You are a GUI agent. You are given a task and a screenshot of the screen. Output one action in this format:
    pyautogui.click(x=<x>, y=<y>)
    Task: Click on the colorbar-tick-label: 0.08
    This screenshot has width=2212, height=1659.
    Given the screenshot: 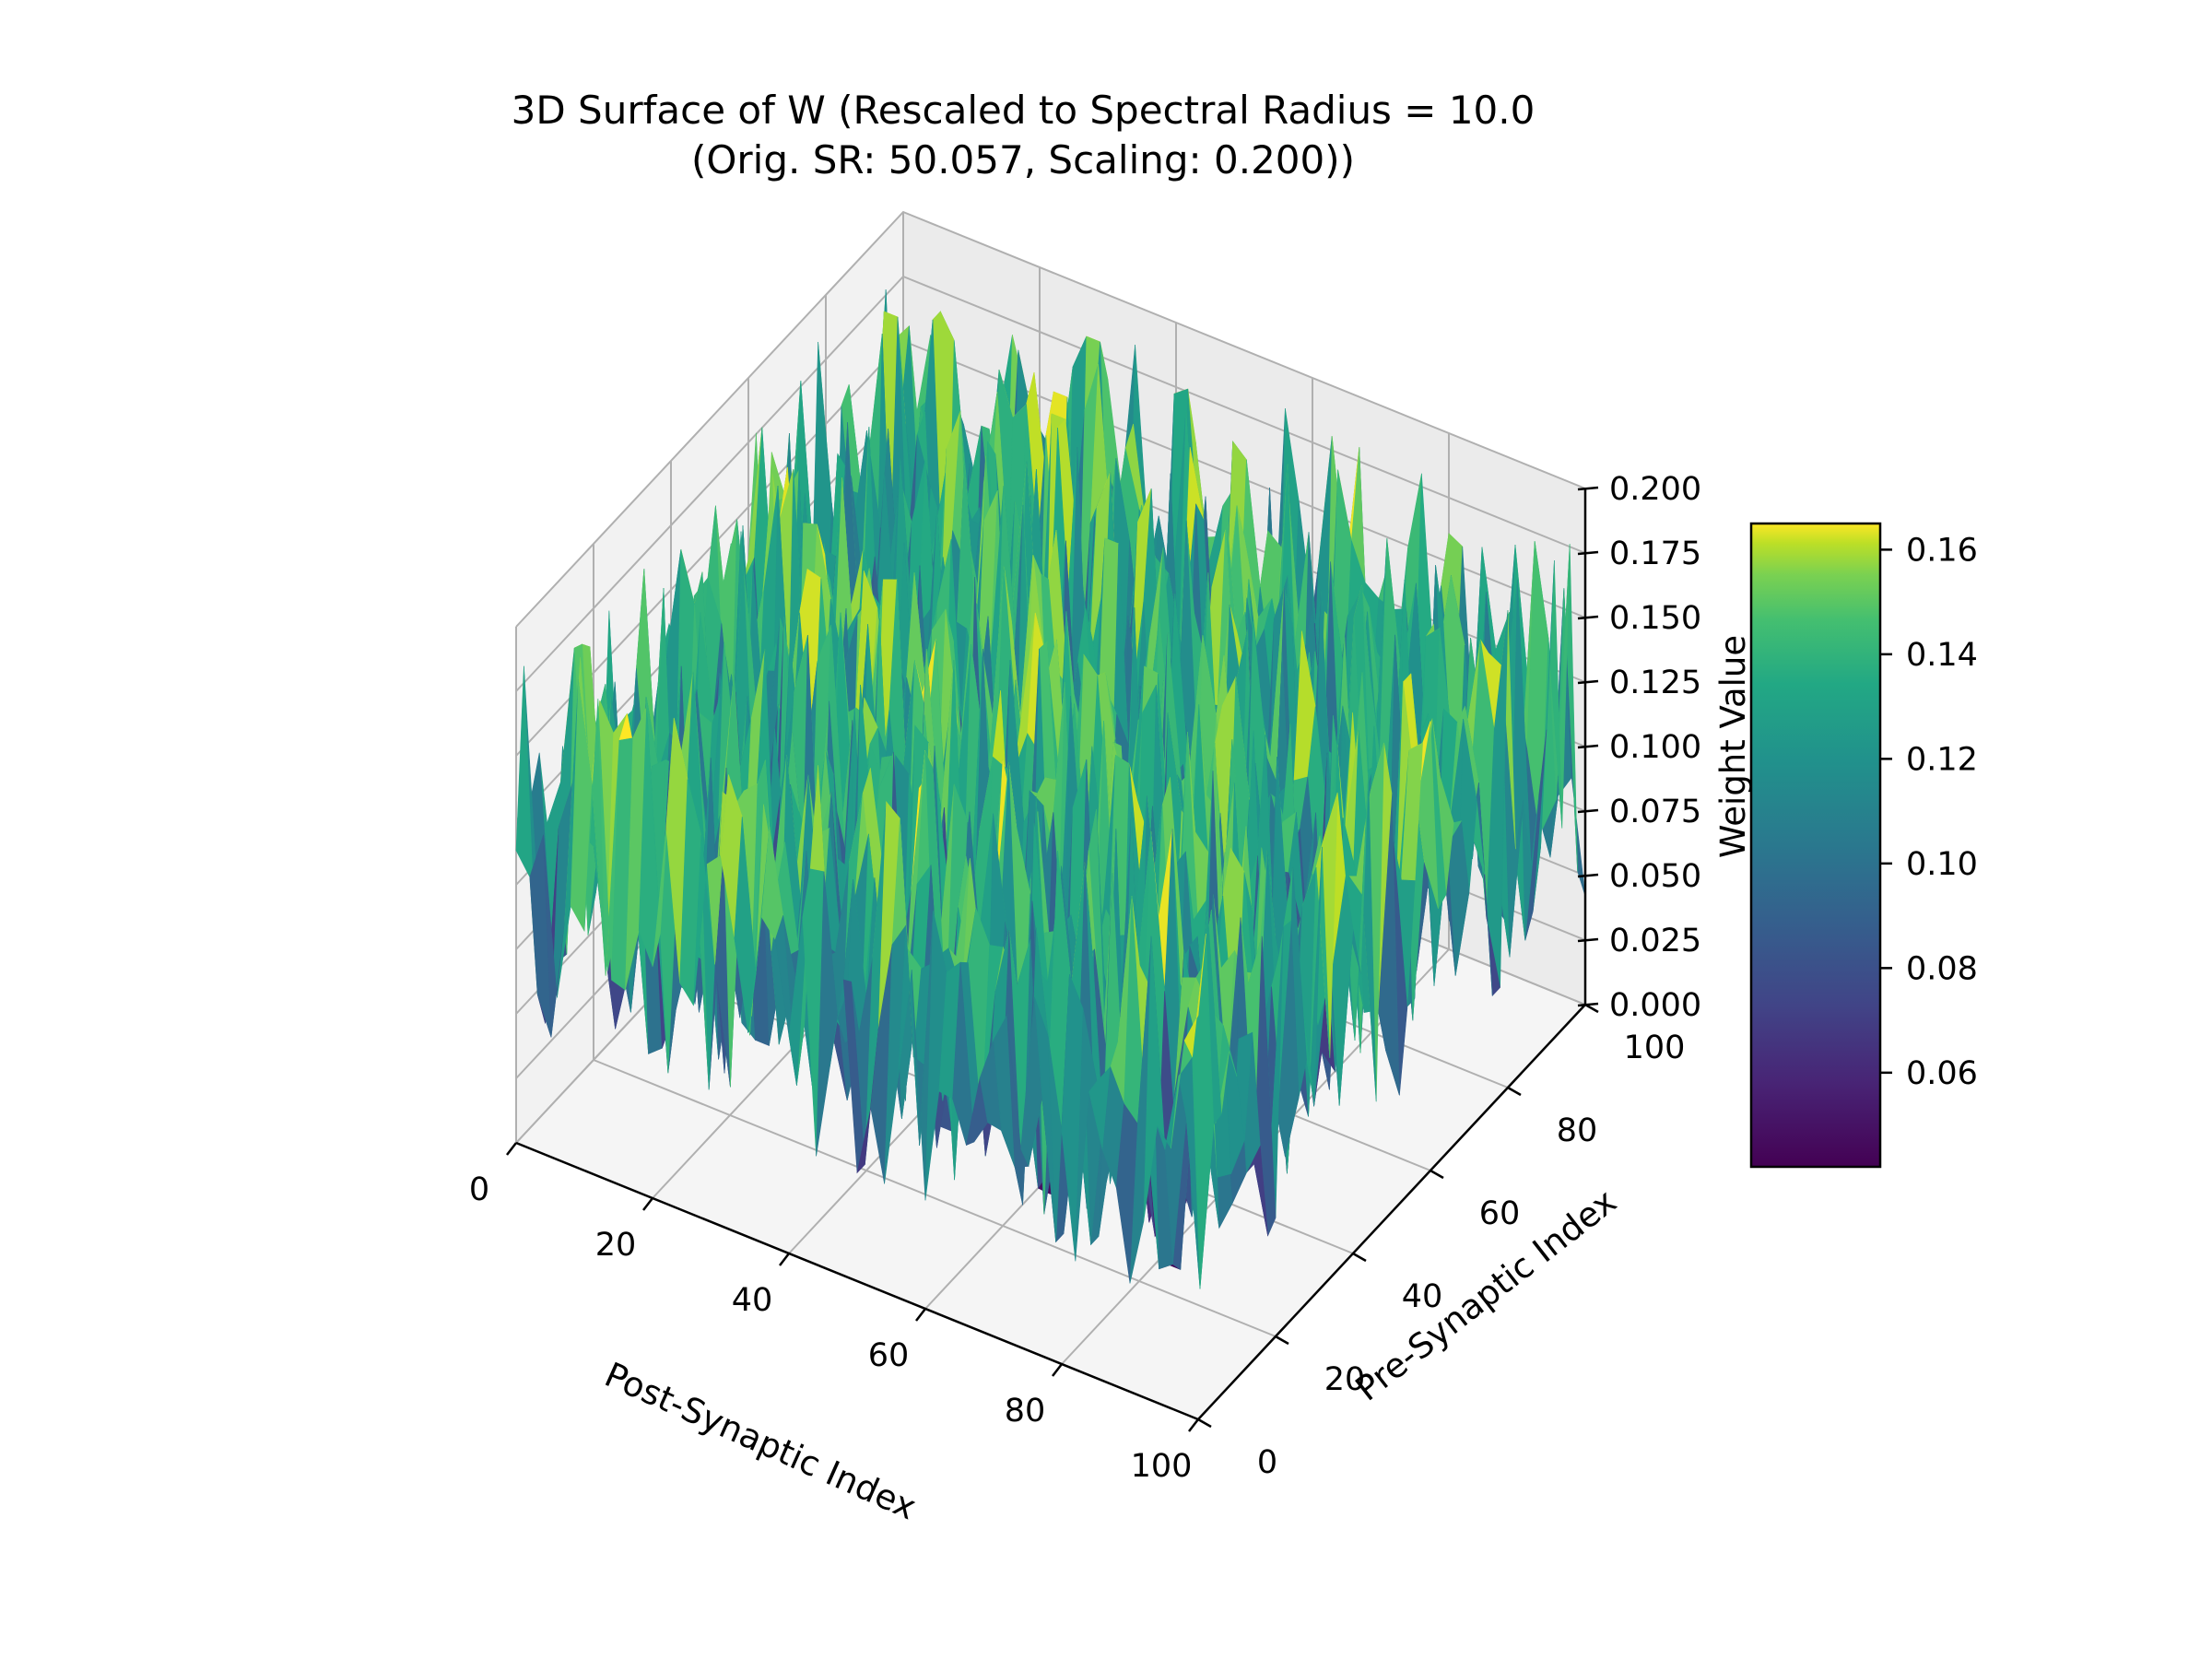 What is the action you would take?
    pyautogui.click(x=1942, y=968)
    